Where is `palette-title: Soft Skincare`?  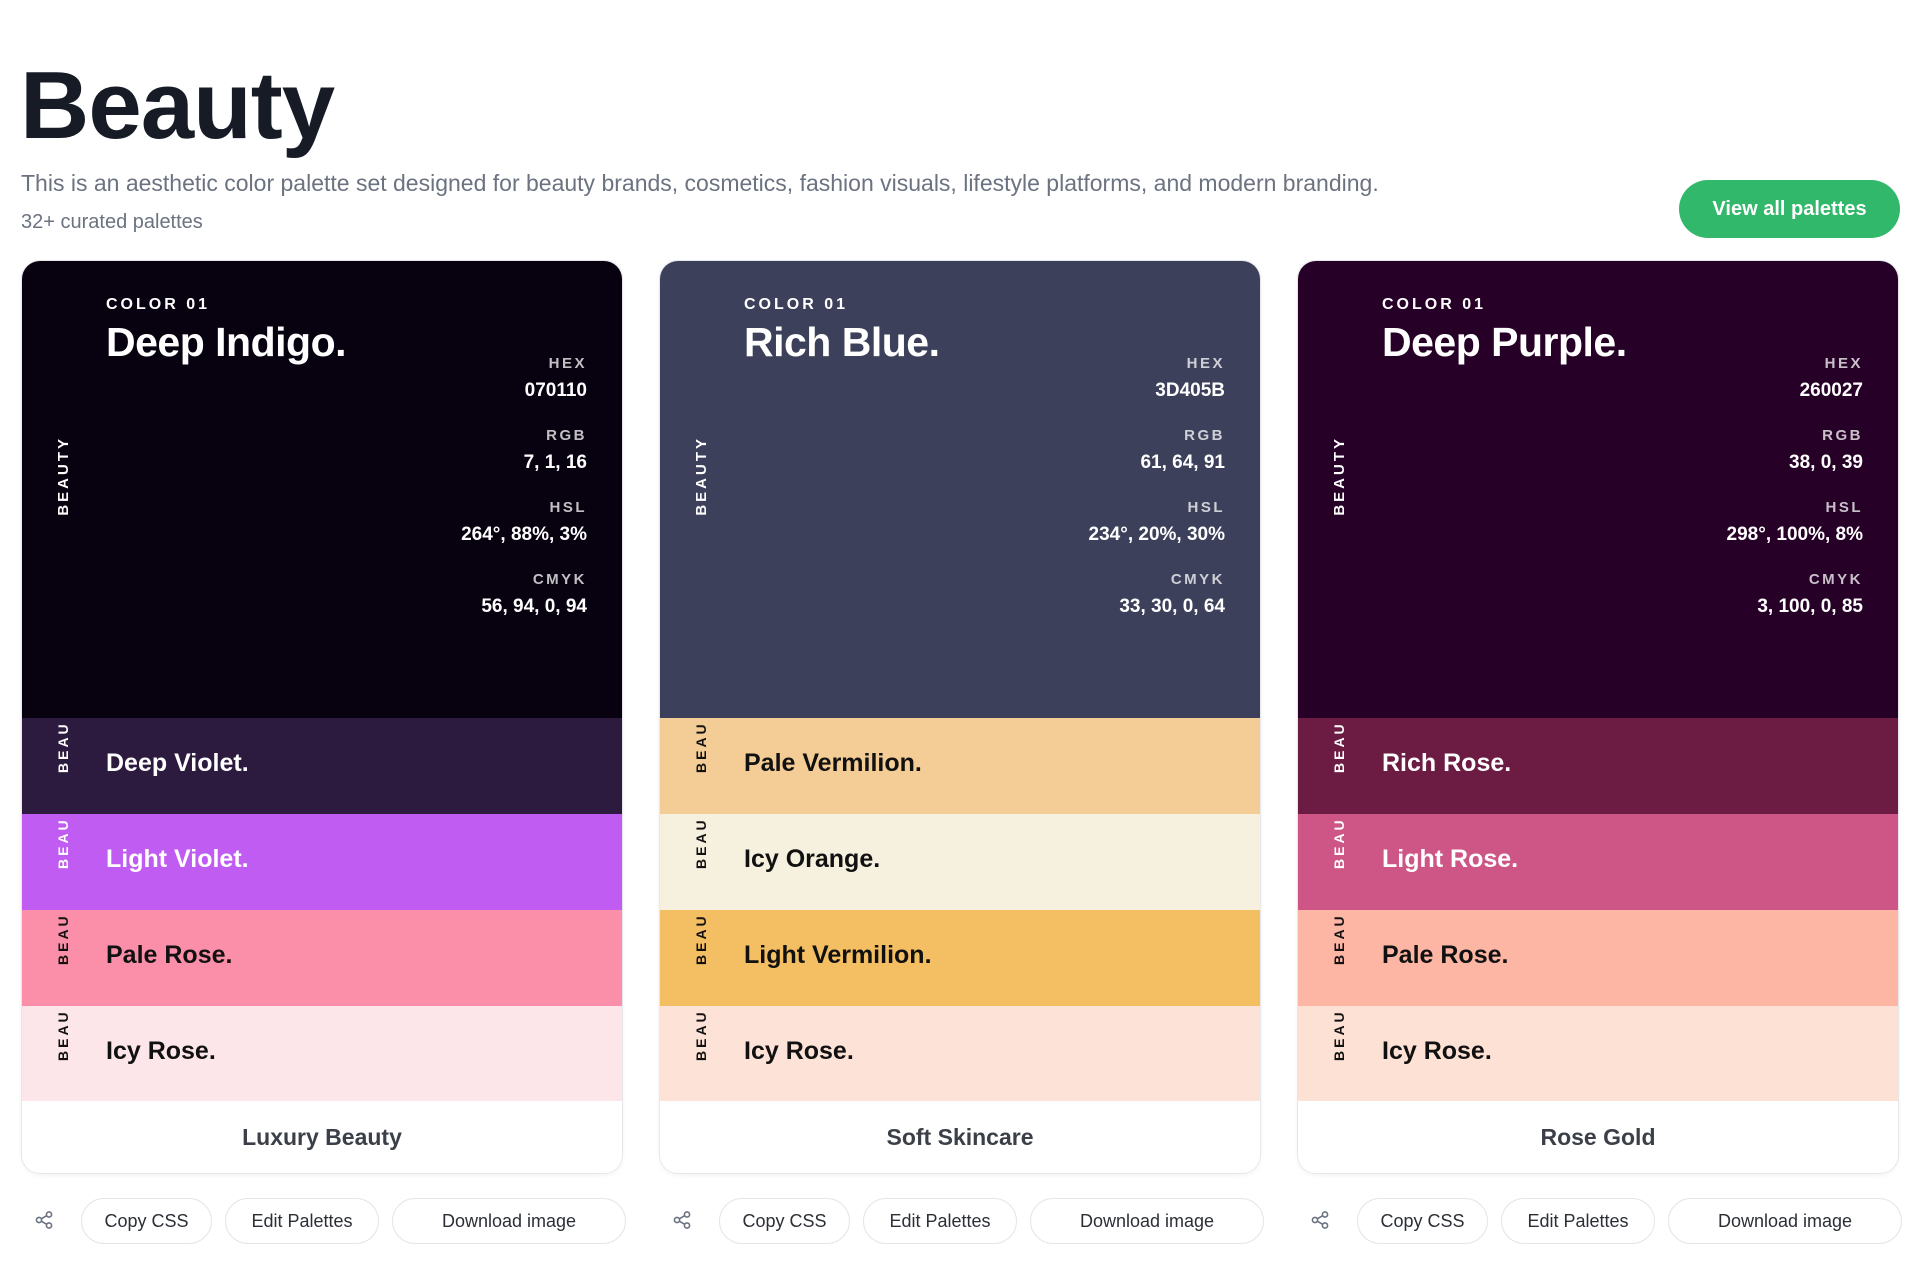 palette-title: Soft Skincare is located at coordinates (960, 1137).